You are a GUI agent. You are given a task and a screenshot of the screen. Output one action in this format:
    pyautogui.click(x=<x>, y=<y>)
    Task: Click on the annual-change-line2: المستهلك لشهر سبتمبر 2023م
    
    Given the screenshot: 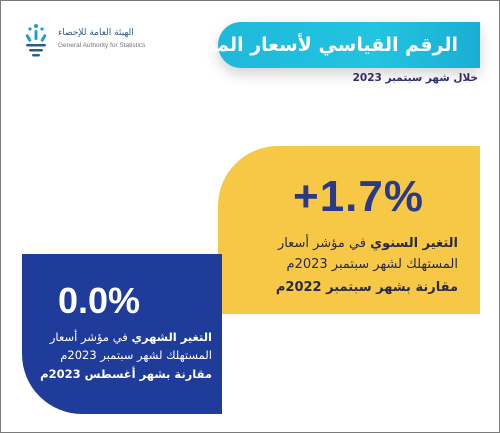 What is the action you would take?
    pyautogui.click(x=372, y=264)
    